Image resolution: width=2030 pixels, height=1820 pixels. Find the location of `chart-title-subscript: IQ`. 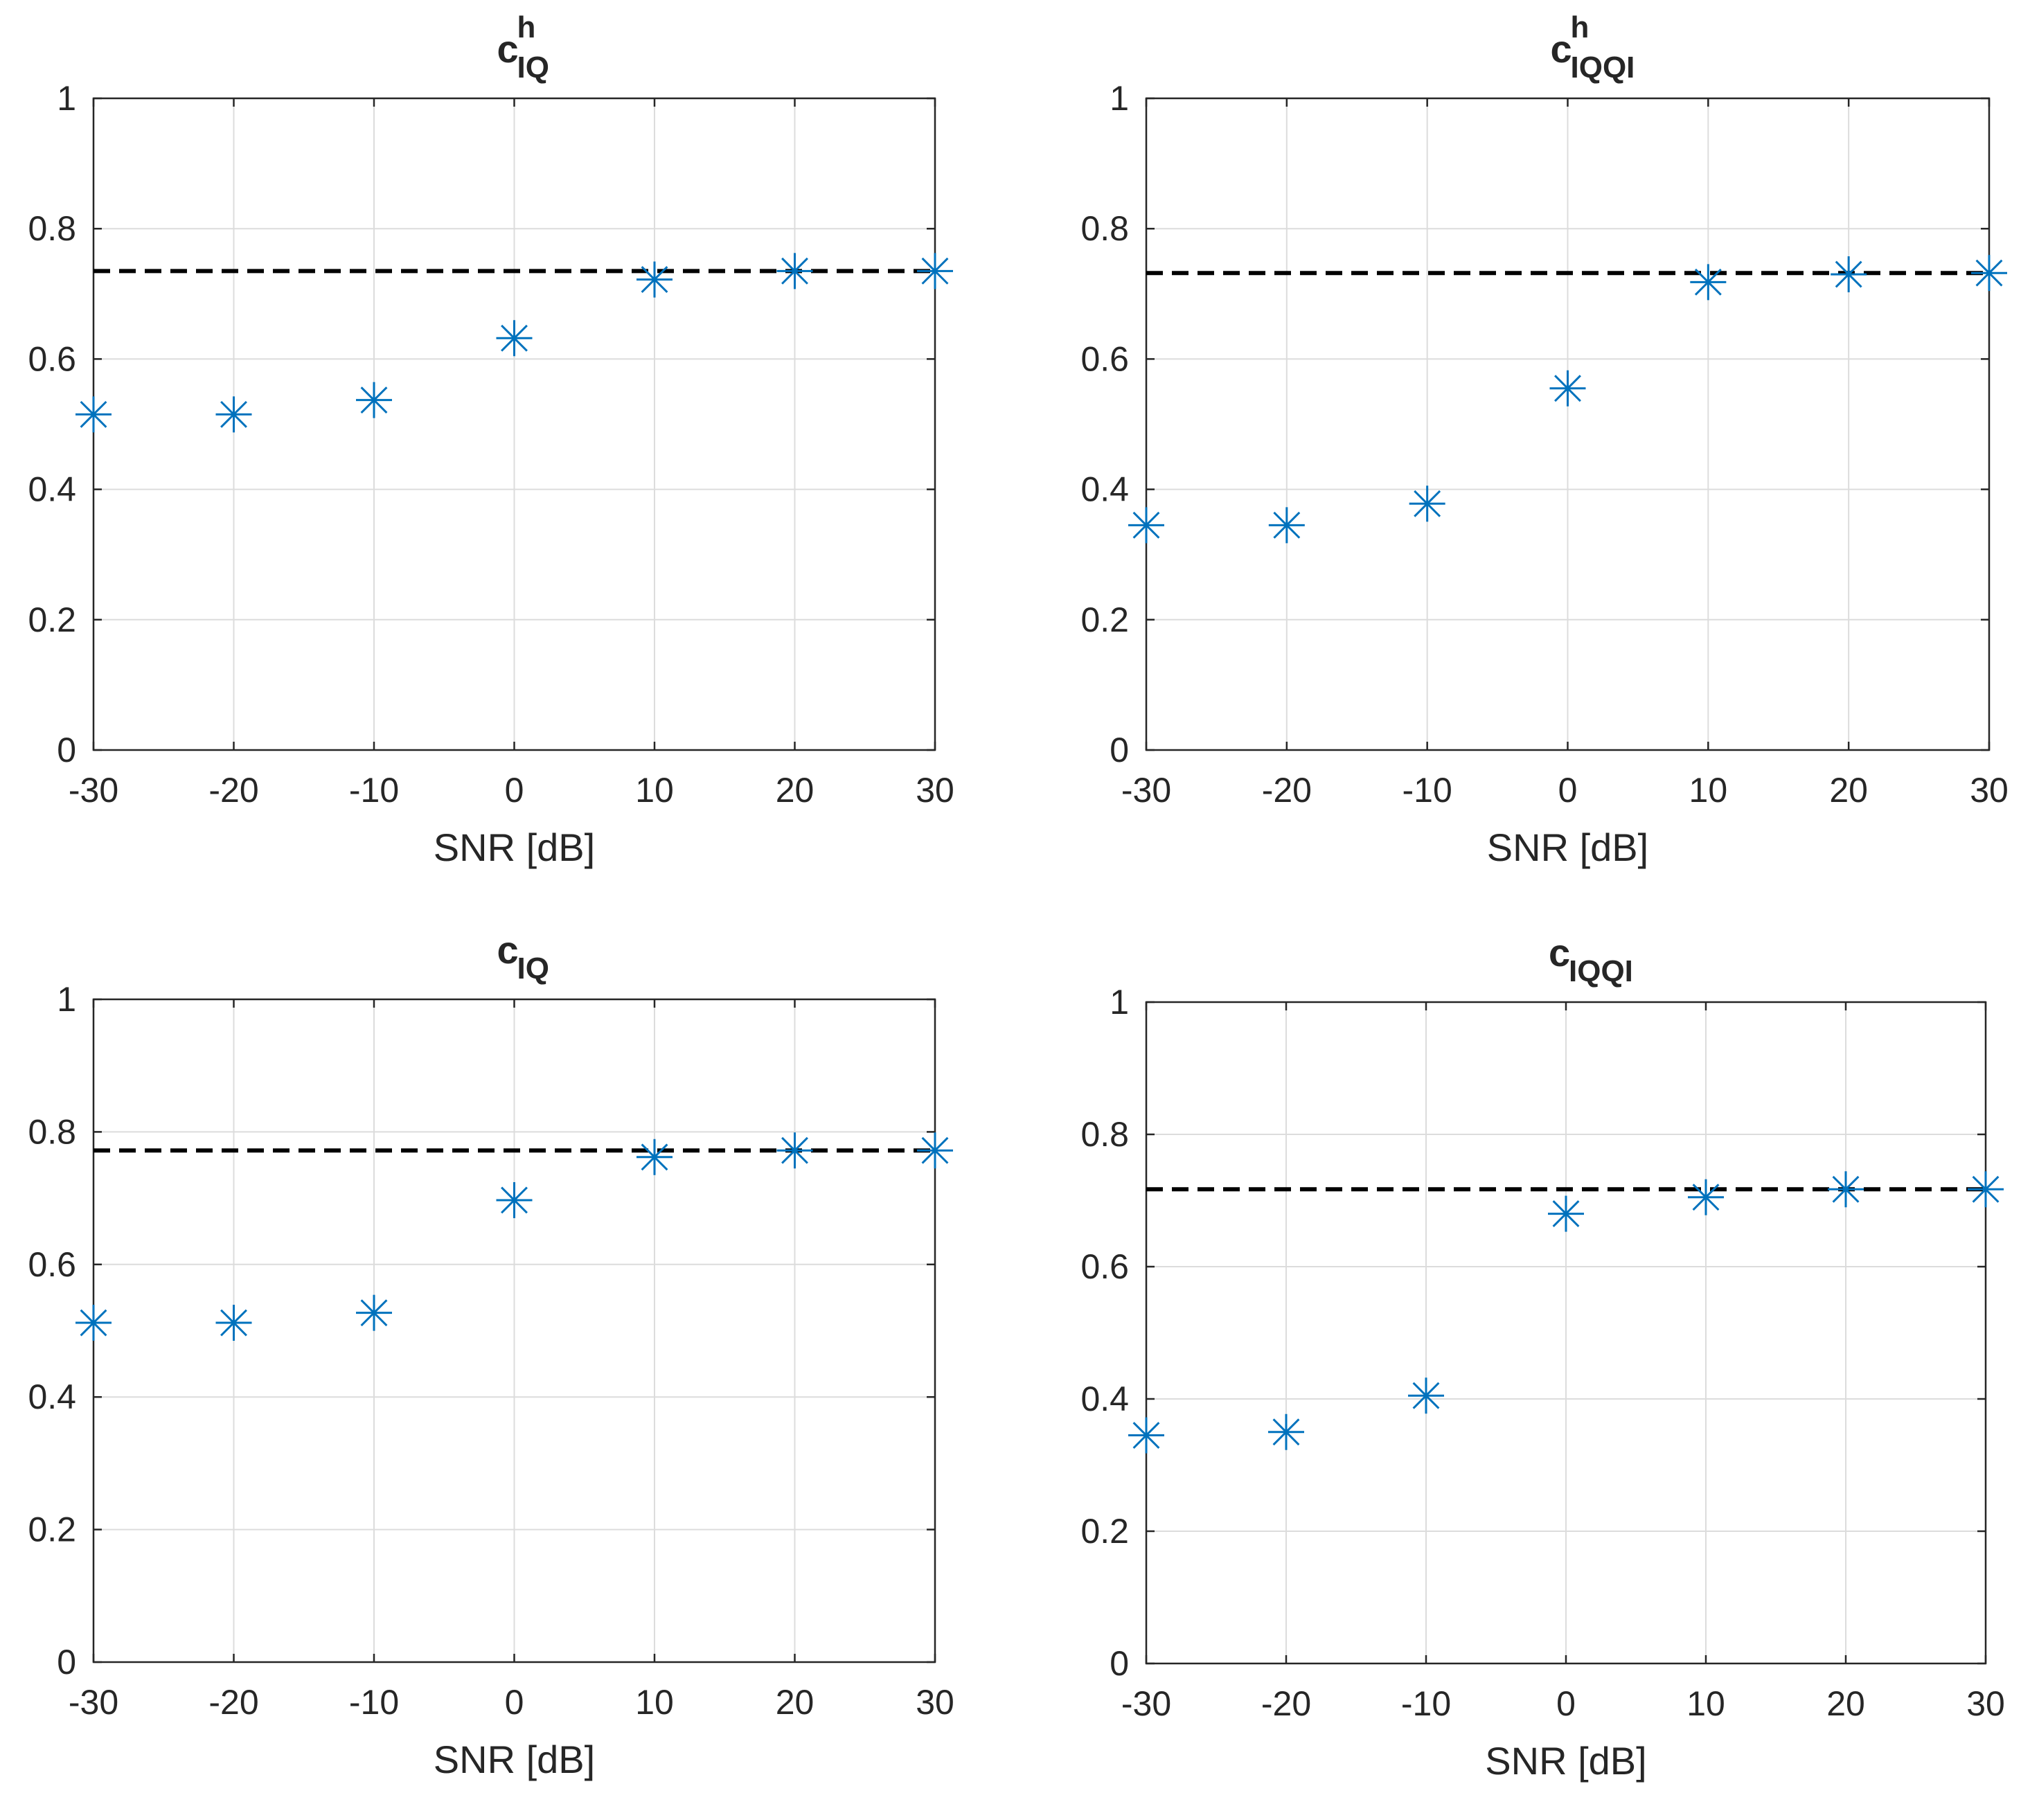

chart-title-subscript: IQ is located at coordinates (533, 67).